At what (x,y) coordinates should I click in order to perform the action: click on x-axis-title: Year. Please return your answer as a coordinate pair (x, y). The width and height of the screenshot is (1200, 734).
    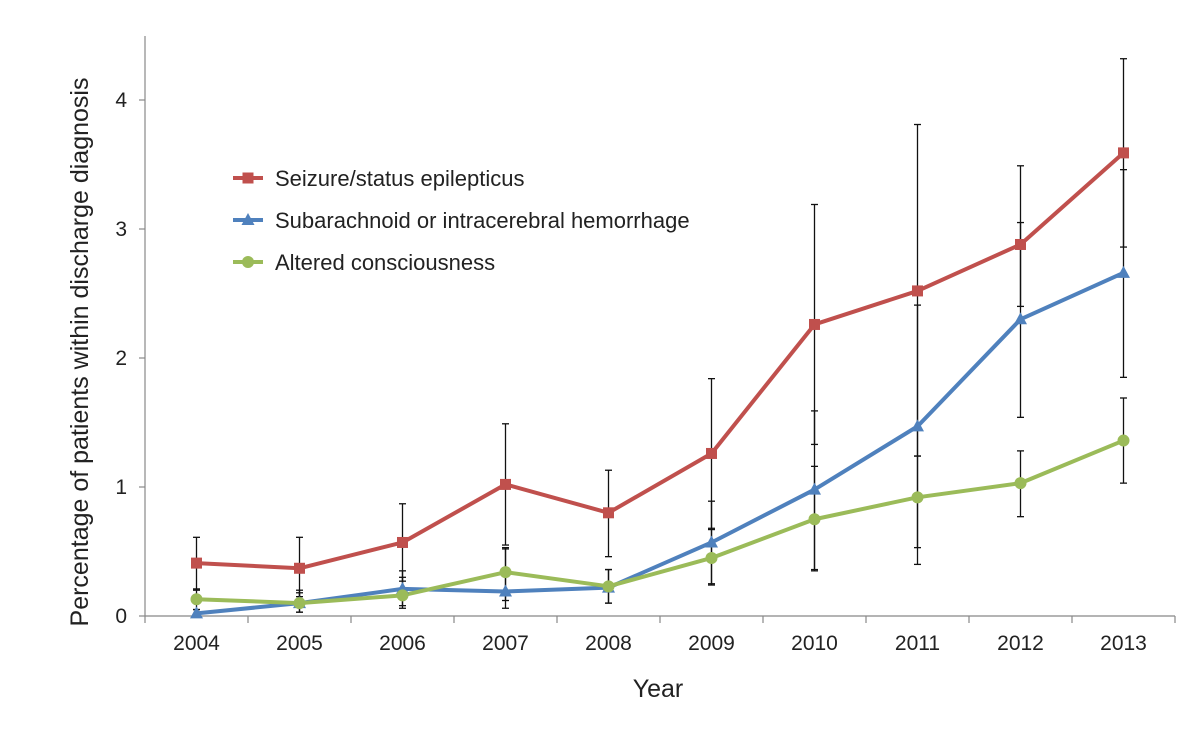
    Looking at the image, I should click on (658, 689).